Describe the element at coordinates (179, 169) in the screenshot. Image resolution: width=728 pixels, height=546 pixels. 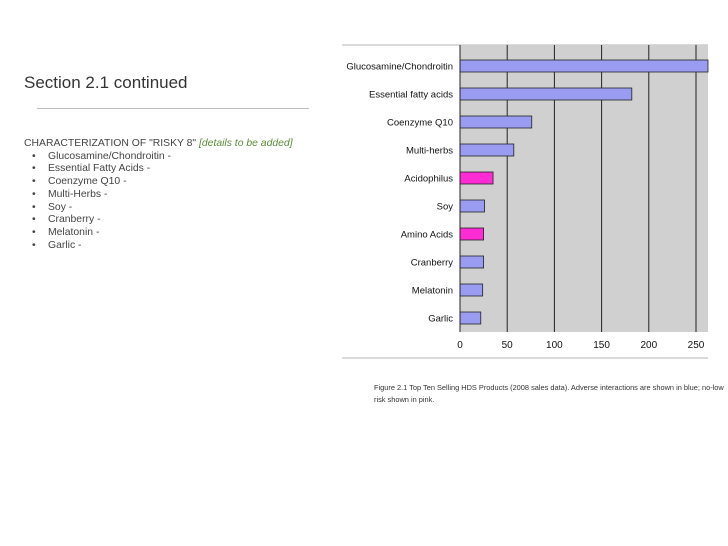
I see `list-item: Essential Fatty Acids -` at that location.